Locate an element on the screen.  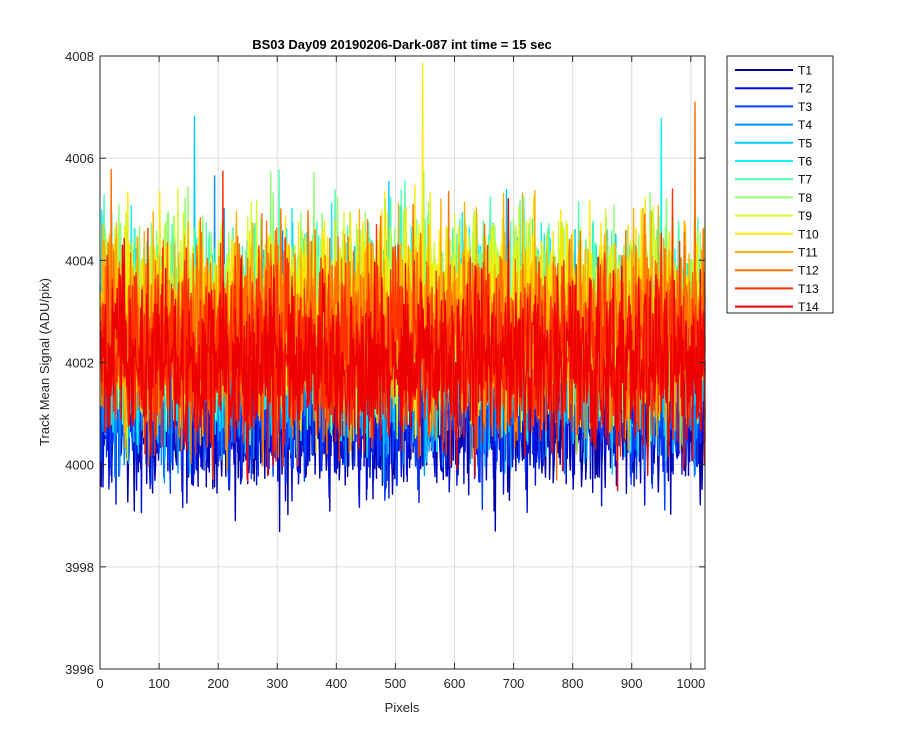
legend-label-t3: T3 is located at coordinates (805, 107).